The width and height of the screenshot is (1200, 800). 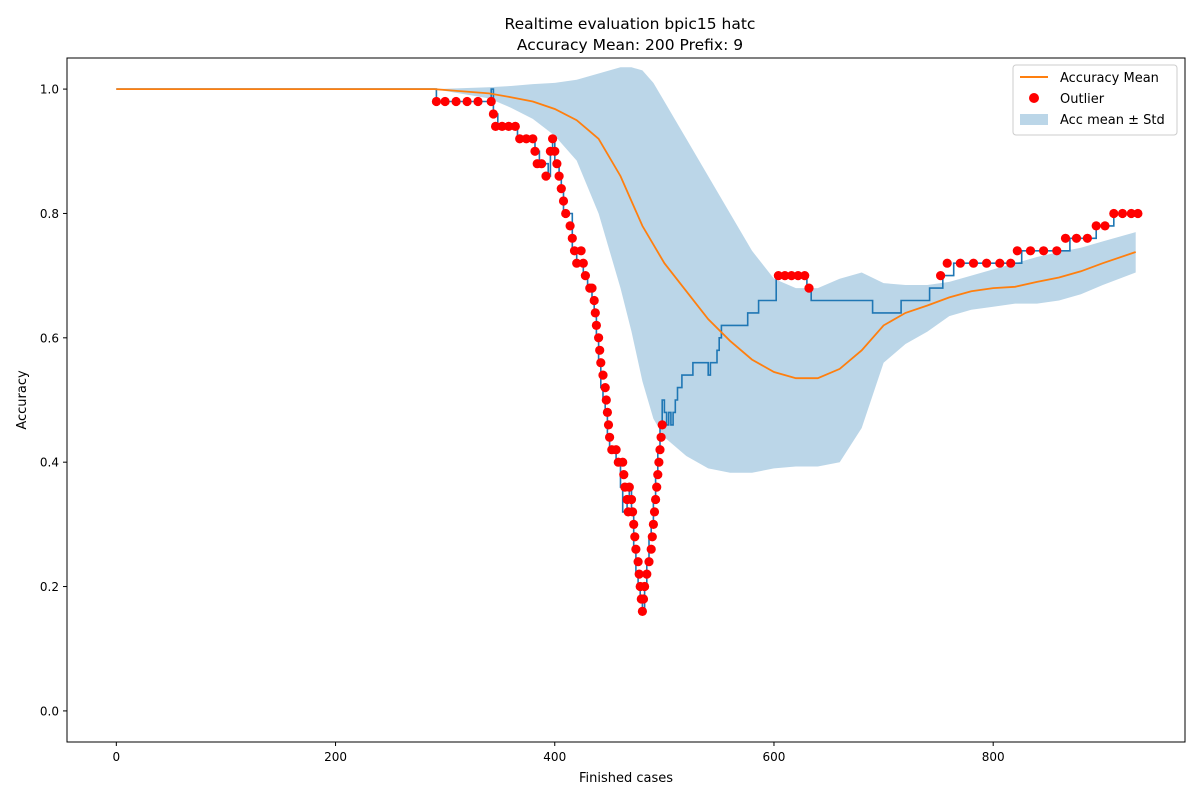 I want to click on y-tick-label: 1.0, so click(x=49, y=90).